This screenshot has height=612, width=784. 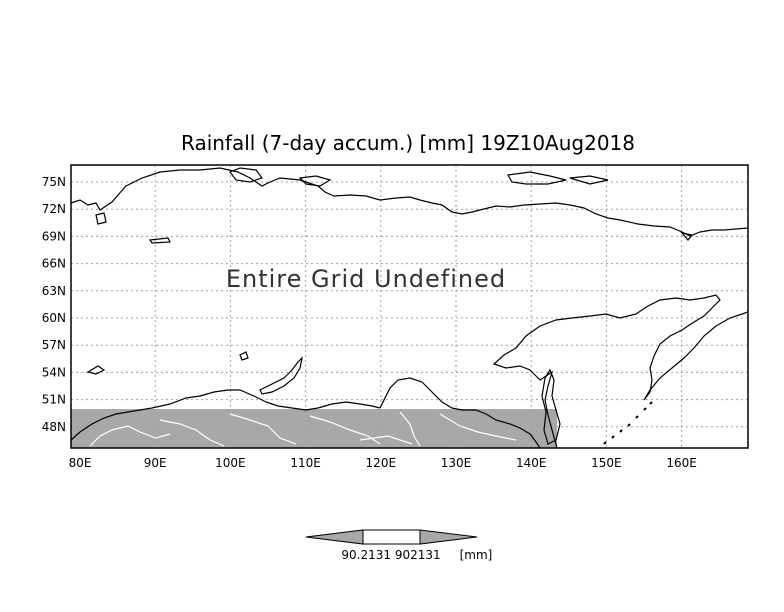 I want to click on lat-tick-label: 63N, so click(x=54, y=291).